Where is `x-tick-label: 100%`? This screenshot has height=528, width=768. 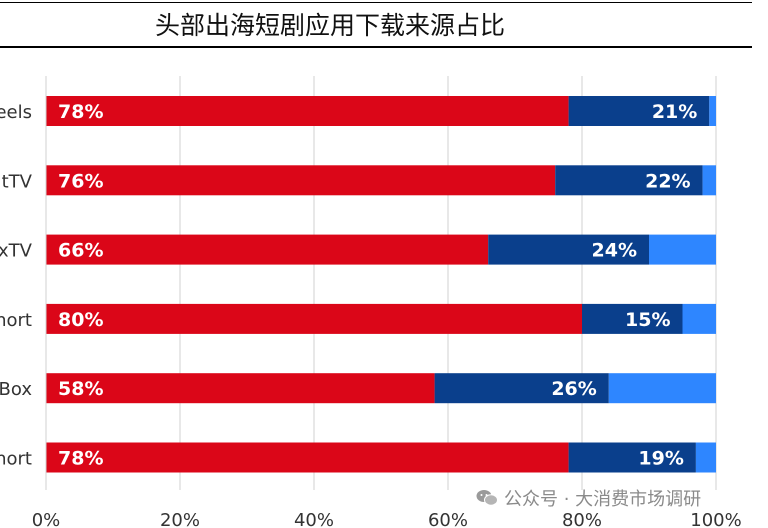 x-tick-label: 100% is located at coordinates (715, 519).